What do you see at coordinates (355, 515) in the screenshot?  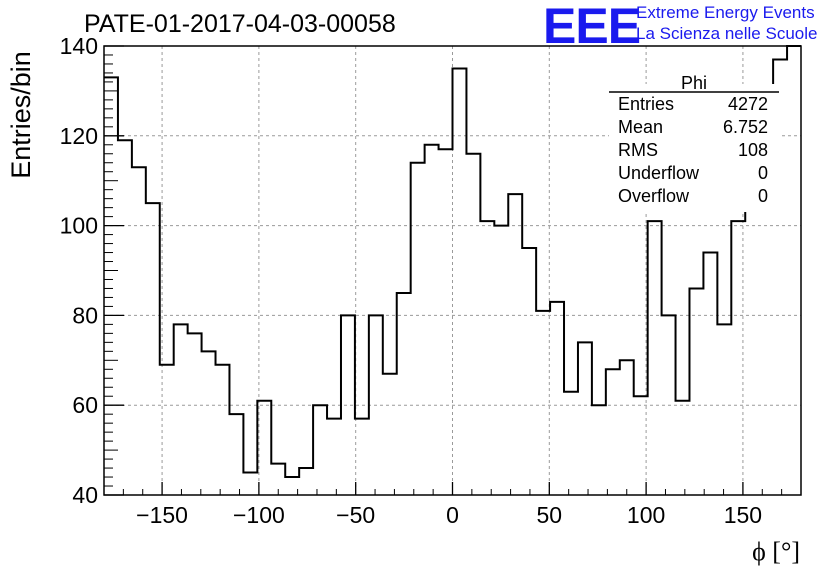 I see `x-tick-label: −50` at bounding box center [355, 515].